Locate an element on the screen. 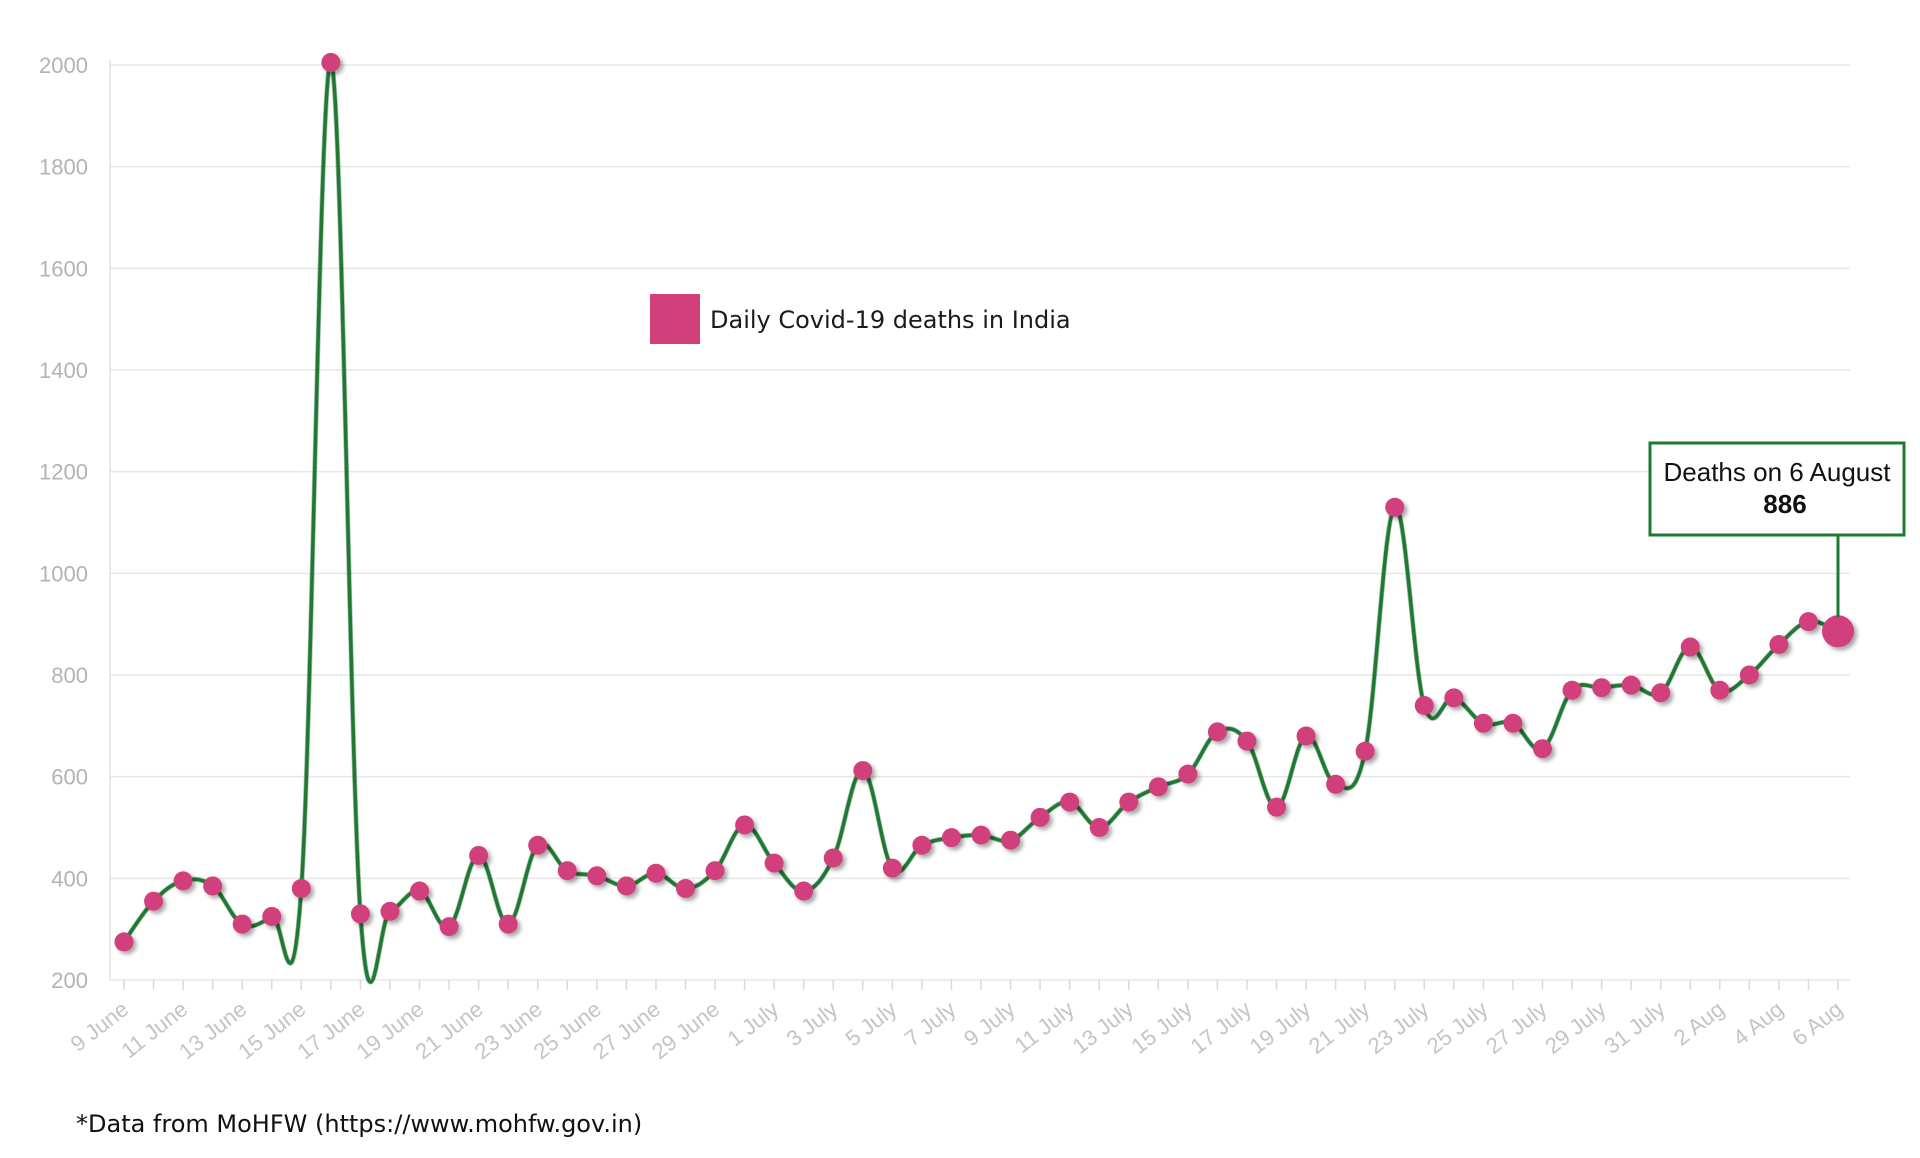 This screenshot has height=1158, width=1920. callout-box is located at coordinates (1777, 489).